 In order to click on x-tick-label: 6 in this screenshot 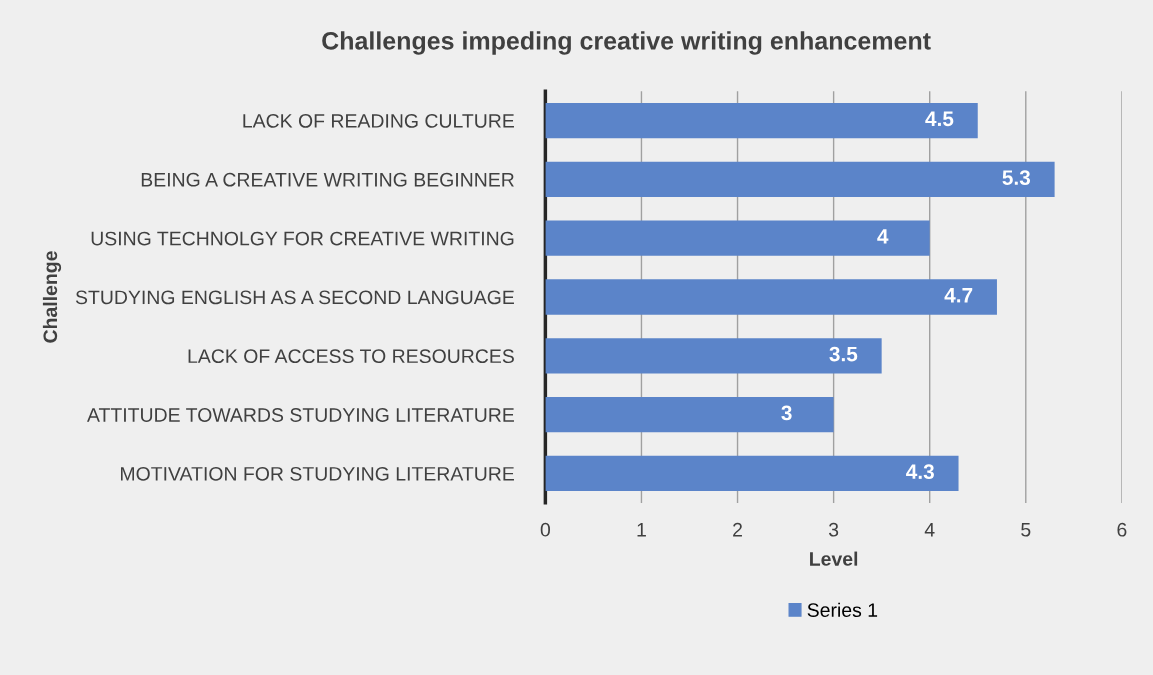, I will do `click(1122, 529)`.